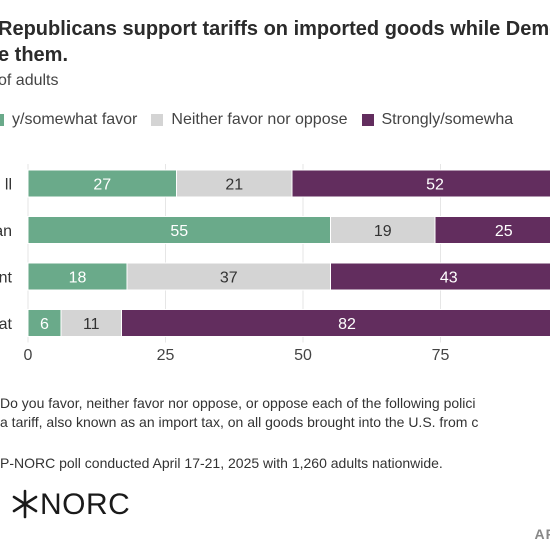  What do you see at coordinates (25, 504) in the screenshot?
I see `norc-star-icon` at bounding box center [25, 504].